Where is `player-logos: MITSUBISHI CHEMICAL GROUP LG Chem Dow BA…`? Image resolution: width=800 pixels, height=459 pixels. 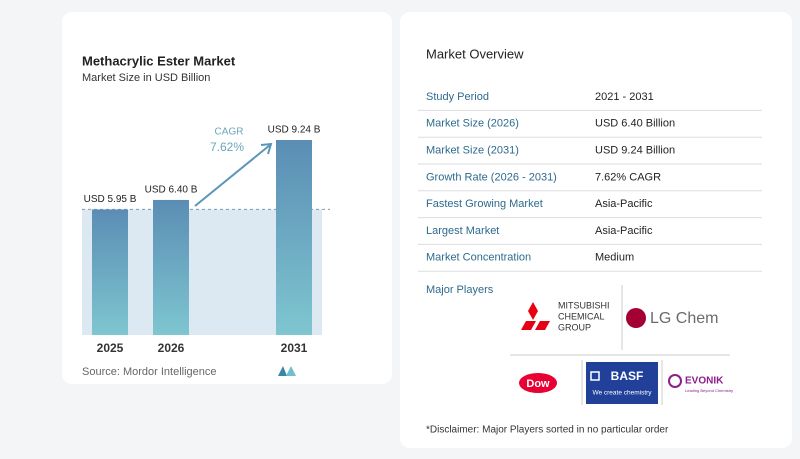 player-logos: MITSUBISHI CHEMICAL GROUP LG Chem Dow BA… is located at coordinates (621, 345).